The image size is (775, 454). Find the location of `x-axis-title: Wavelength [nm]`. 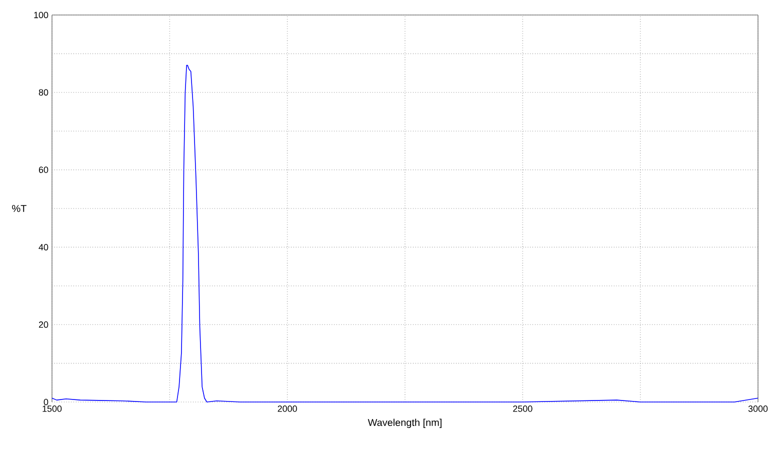

x-axis-title: Wavelength [nm] is located at coordinates (405, 423).